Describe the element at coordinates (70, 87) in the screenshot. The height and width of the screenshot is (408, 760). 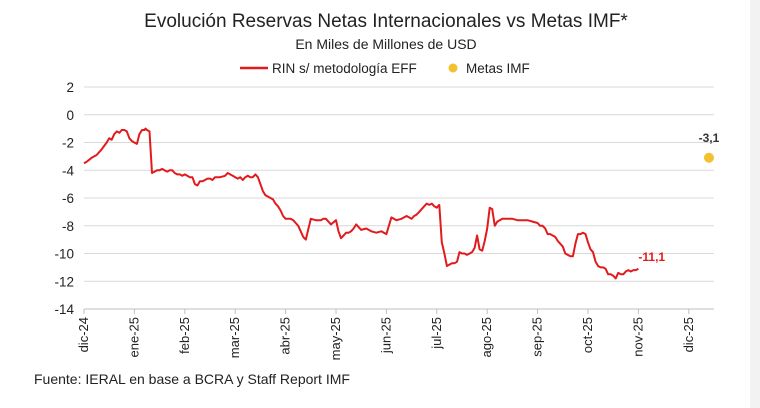
I see `y-tick-label: 2` at that location.